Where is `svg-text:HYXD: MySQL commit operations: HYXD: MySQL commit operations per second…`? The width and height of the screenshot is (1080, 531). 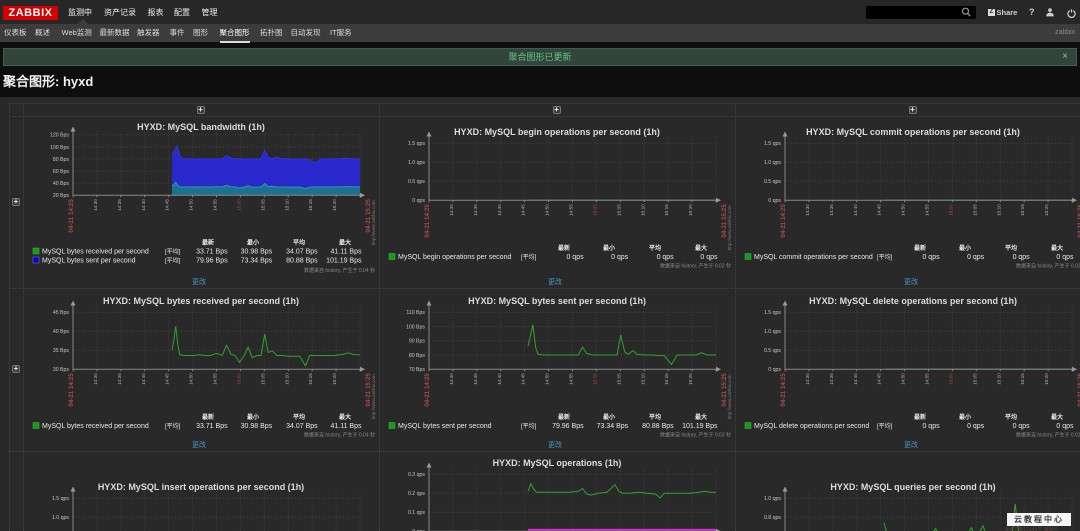
svg-text:HYXD: MySQL commit operations: HYXD: MySQL commit operations per second… is located at coordinates (913, 132).